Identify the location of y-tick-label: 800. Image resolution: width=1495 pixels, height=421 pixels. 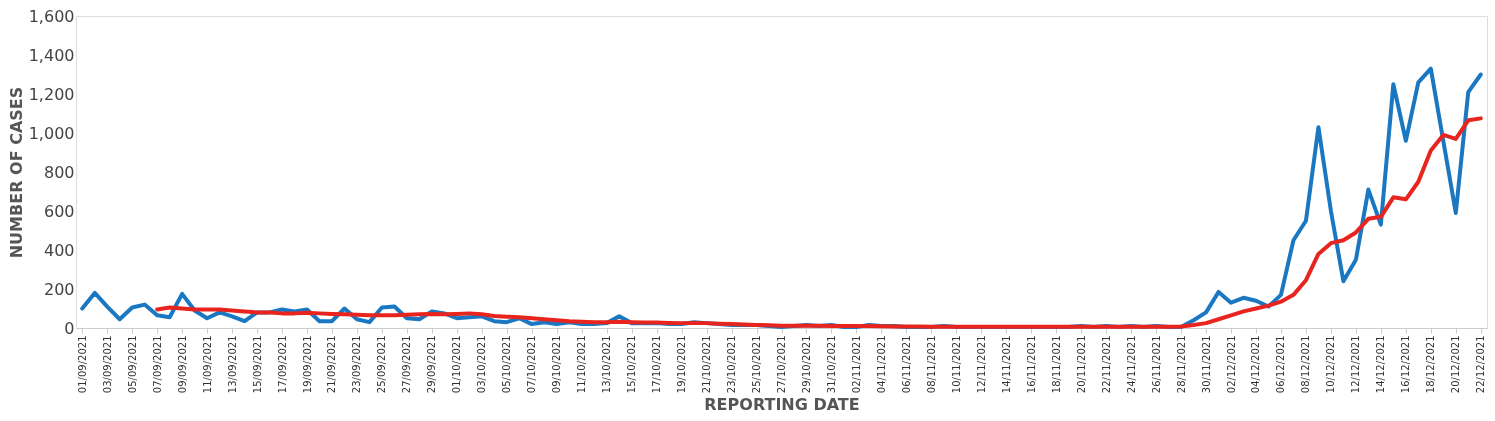
(59, 172).